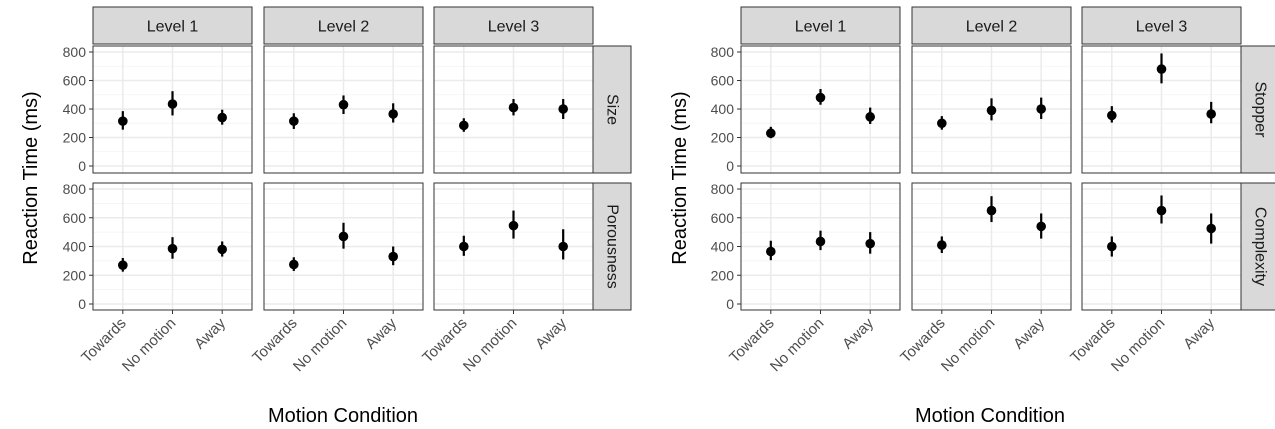 The height and width of the screenshot is (429, 1275). I want to click on facet-strip-label: Stopper, so click(1260, 109).